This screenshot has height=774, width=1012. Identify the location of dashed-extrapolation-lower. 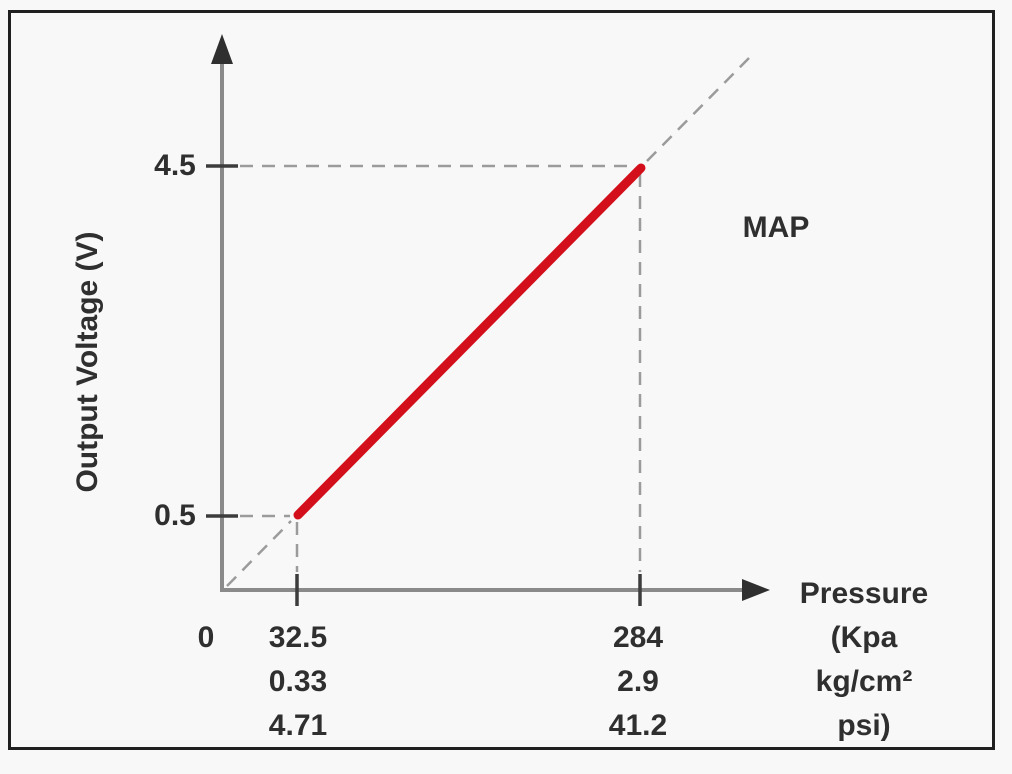
(259, 553).